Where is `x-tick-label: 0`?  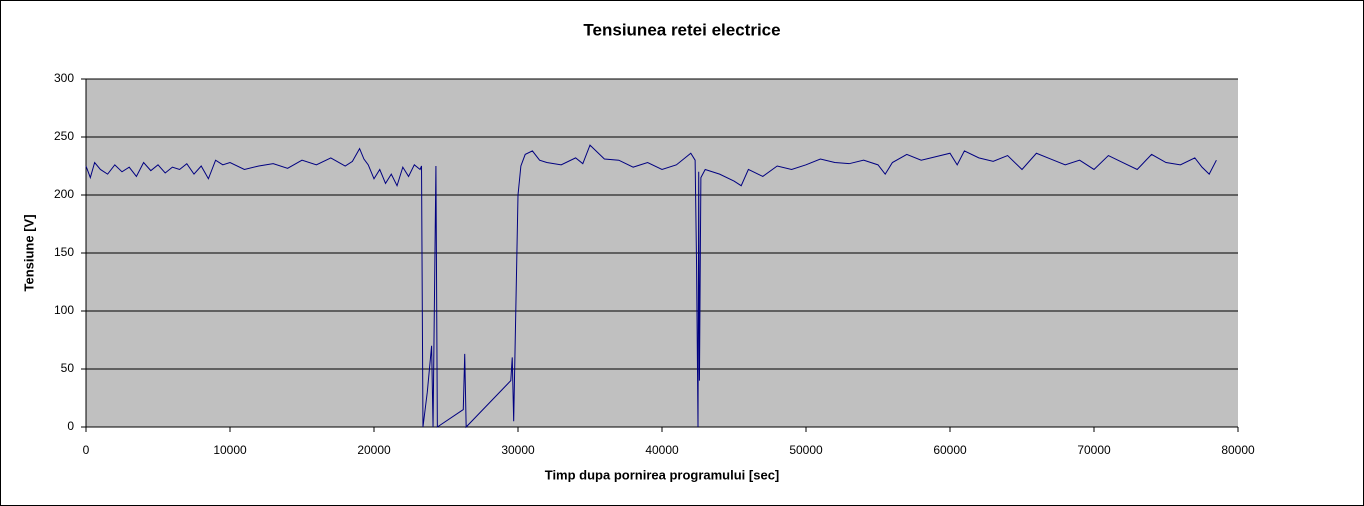
x-tick-label: 0 is located at coordinates (86, 450).